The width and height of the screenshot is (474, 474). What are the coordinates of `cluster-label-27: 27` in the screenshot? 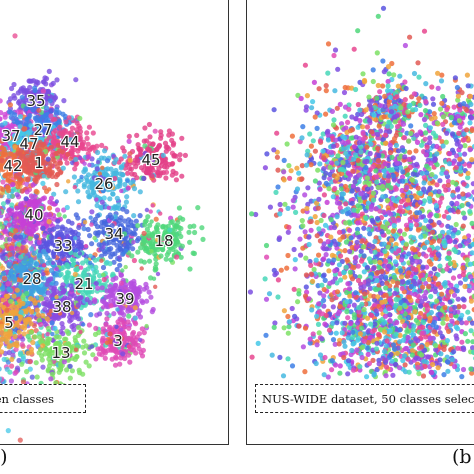 It's located at (42, 130).